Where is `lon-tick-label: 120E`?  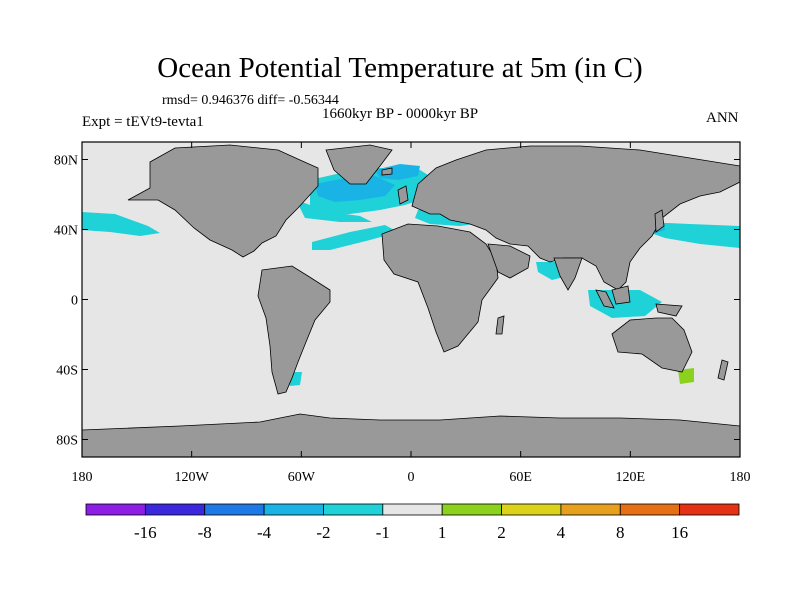
lon-tick-label: 120E is located at coordinates (631, 477).